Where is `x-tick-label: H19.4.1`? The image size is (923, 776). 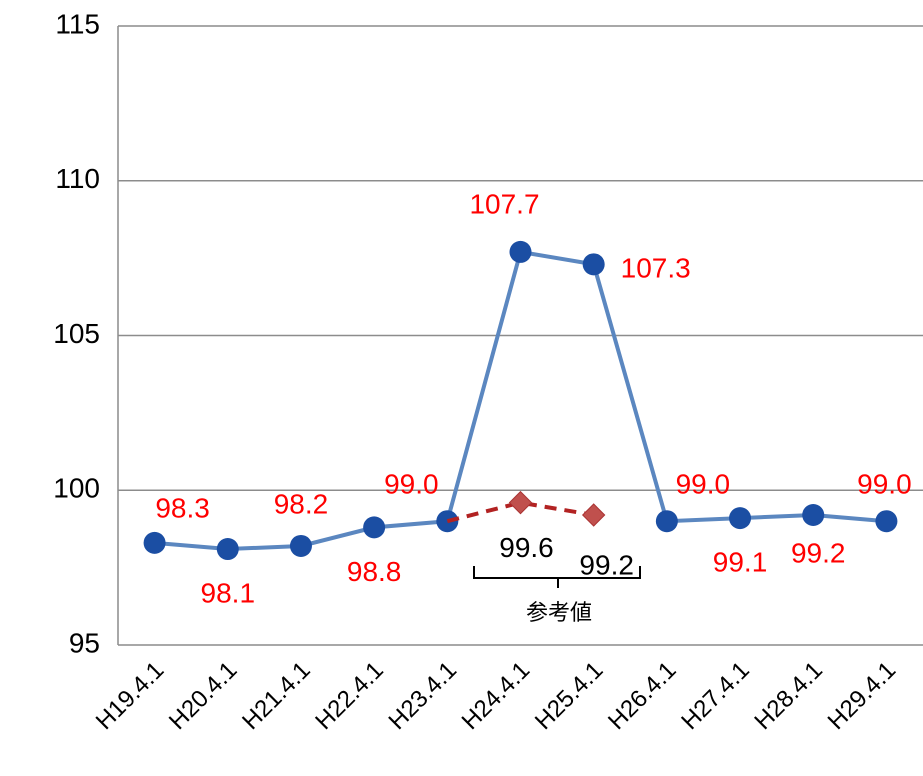 x-tick-label: H19.4.1 is located at coordinates (130, 696).